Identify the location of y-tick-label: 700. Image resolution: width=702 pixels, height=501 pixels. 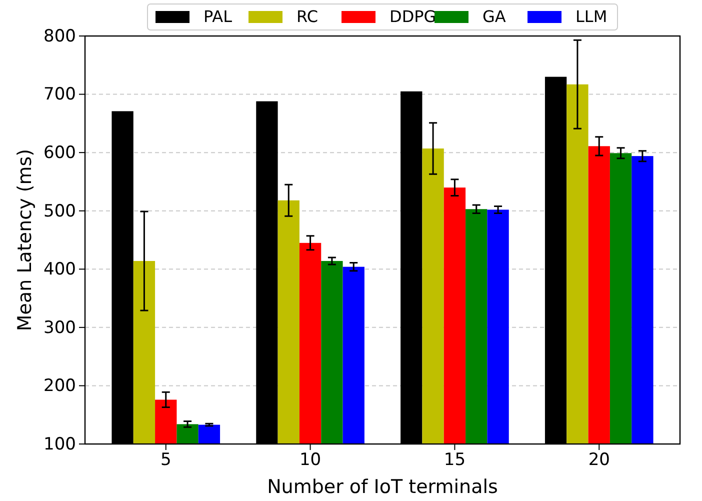
(60, 94).